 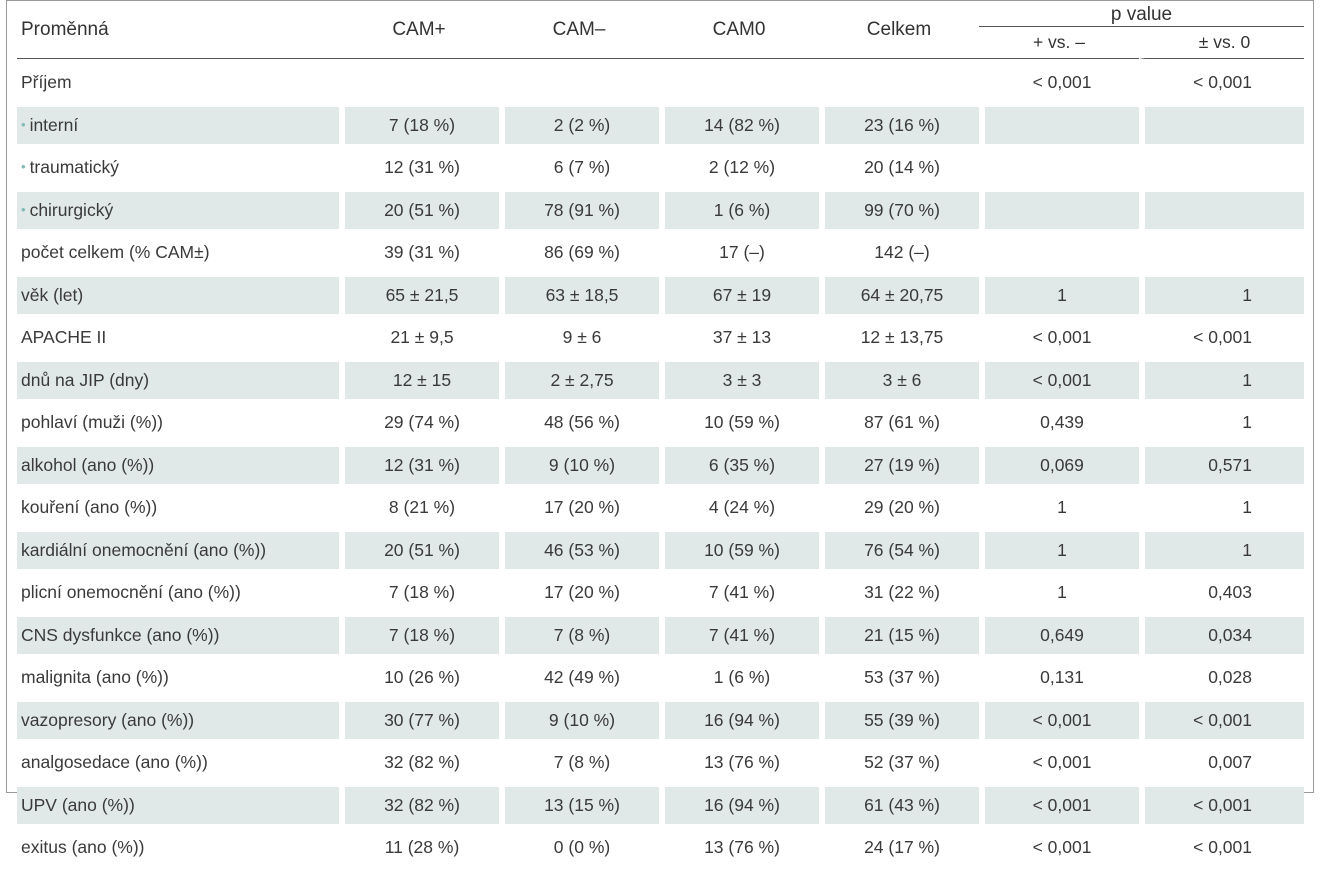 I want to click on table-cell: 0,028, so click(x=1221, y=675).